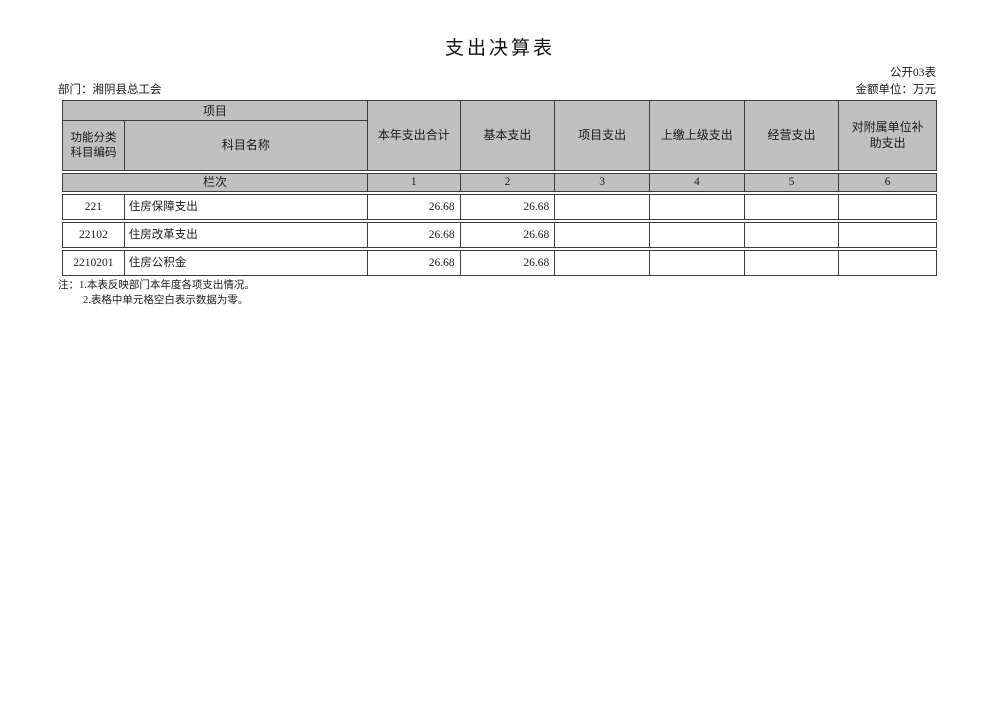 The height and width of the screenshot is (706, 1000). I want to click on header-col-subsidy: 对附属单位补助支出, so click(887, 135).